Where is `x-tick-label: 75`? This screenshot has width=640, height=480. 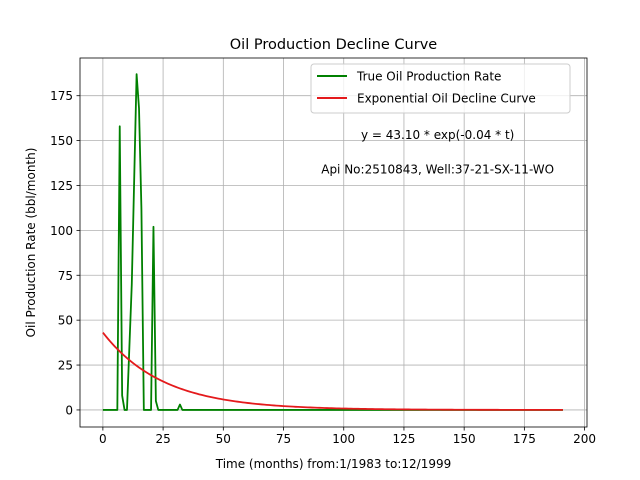
x-tick-label: 75 is located at coordinates (283, 439).